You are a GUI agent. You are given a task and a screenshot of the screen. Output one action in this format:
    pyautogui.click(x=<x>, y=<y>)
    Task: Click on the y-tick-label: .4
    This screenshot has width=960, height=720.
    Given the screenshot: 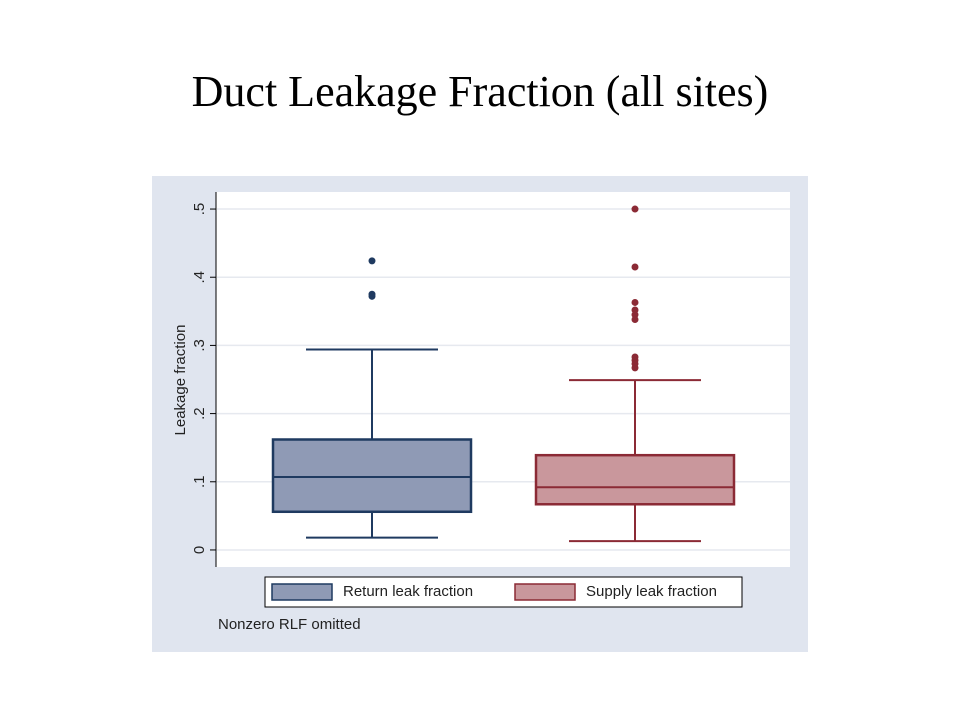 What is the action you would take?
    pyautogui.click(x=199, y=277)
    